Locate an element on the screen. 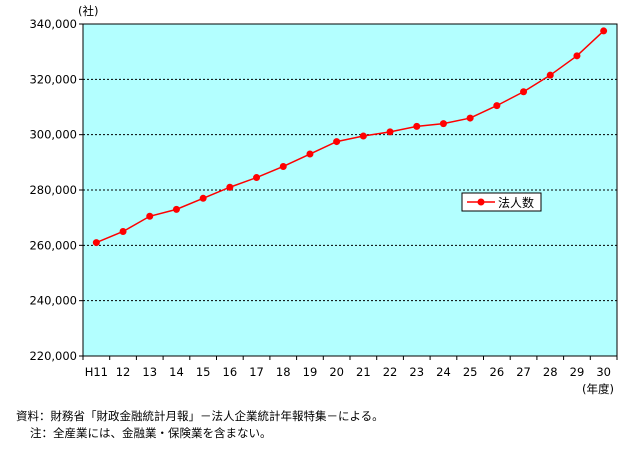  source-note: 資料：財務省「財政金融統計月報」－法人企業統計年報特集－による。 is located at coordinates (200, 416).